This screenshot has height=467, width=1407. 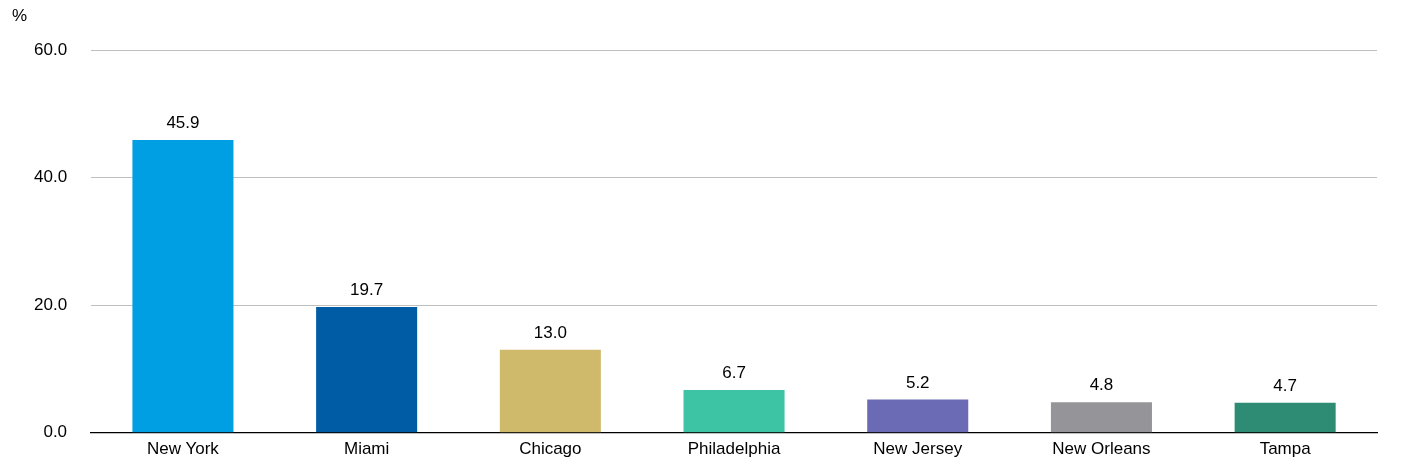 What do you see at coordinates (1101, 448) in the screenshot?
I see `x-tick-label: New Orleans` at bounding box center [1101, 448].